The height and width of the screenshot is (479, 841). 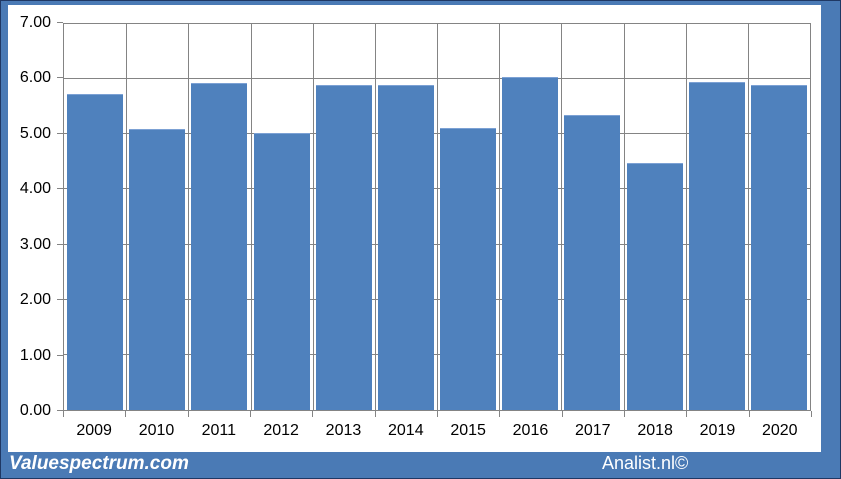 I want to click on x-tick-label-2011: 2011, so click(x=219, y=430).